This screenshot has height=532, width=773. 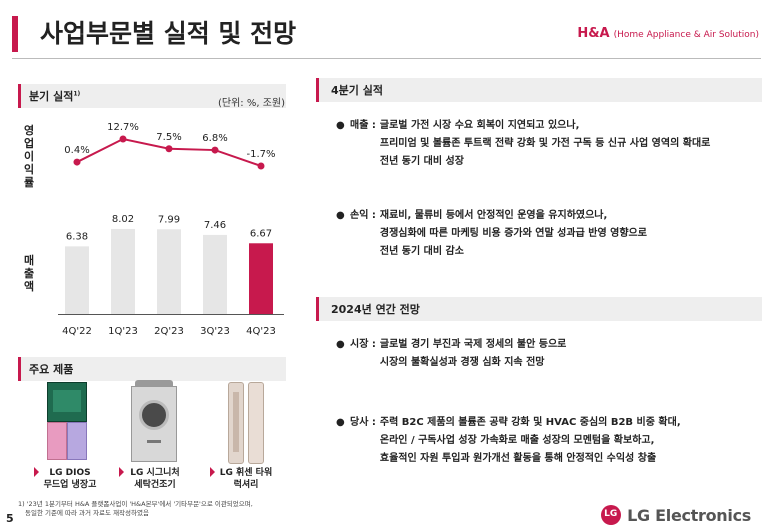 What do you see at coordinates (246, 479) in the screenshot?
I see `product-name-whisen: LG 휘센 타워 럭셔리` at bounding box center [246, 479].